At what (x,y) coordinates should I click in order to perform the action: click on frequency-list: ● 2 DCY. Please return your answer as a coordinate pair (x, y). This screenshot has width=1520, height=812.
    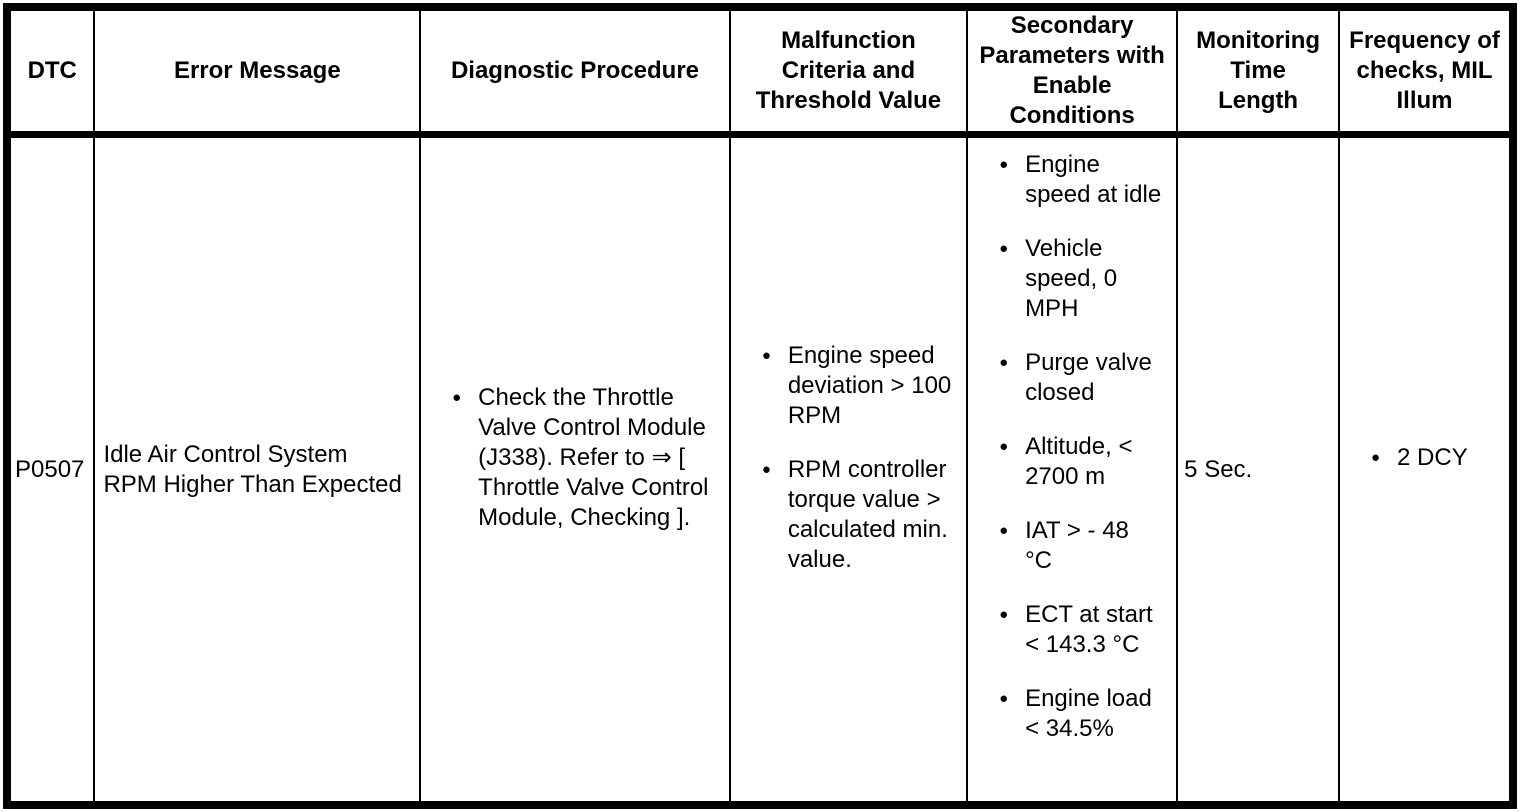
    Looking at the image, I should click on (1424, 458).